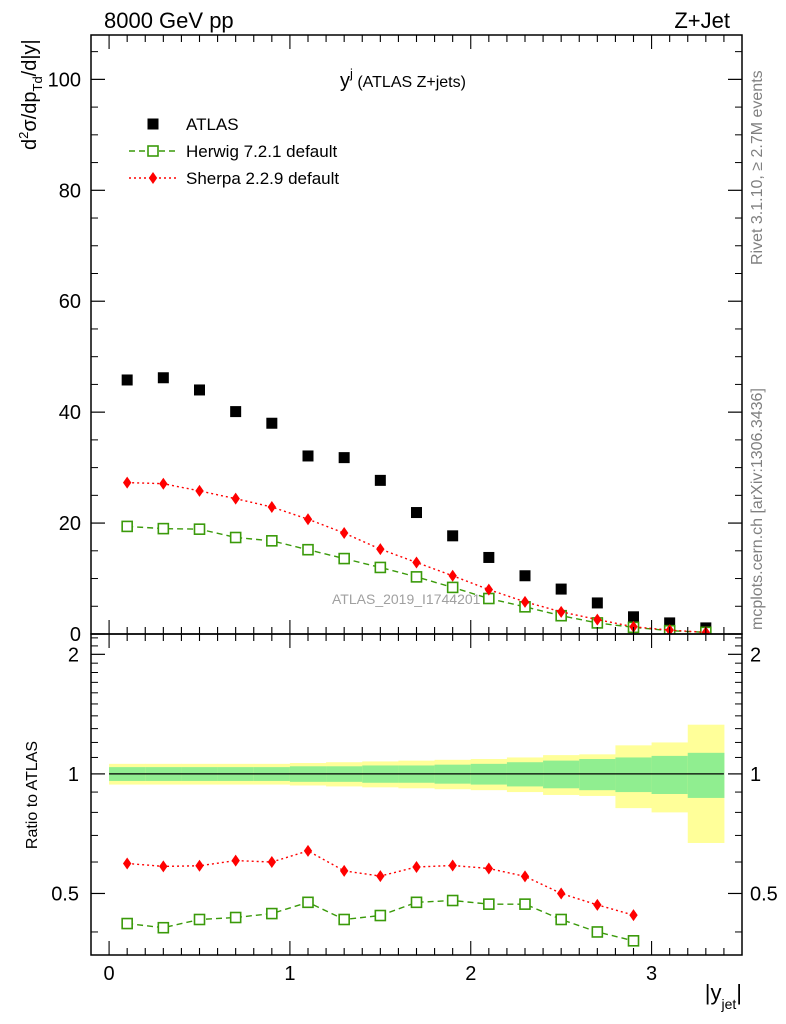 Image resolution: width=786 pixels, height=1024 pixels. I want to click on ratio-y-tick-label: 2, so click(73, 655).